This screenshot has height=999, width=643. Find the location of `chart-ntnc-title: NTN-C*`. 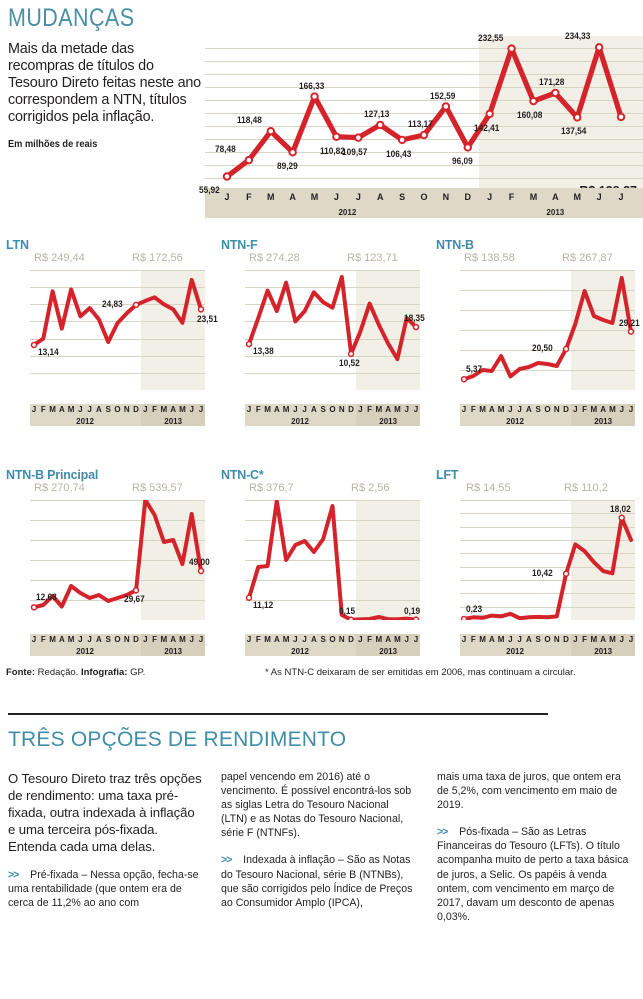

chart-ntnc-title: NTN-C* is located at coordinates (242, 475).